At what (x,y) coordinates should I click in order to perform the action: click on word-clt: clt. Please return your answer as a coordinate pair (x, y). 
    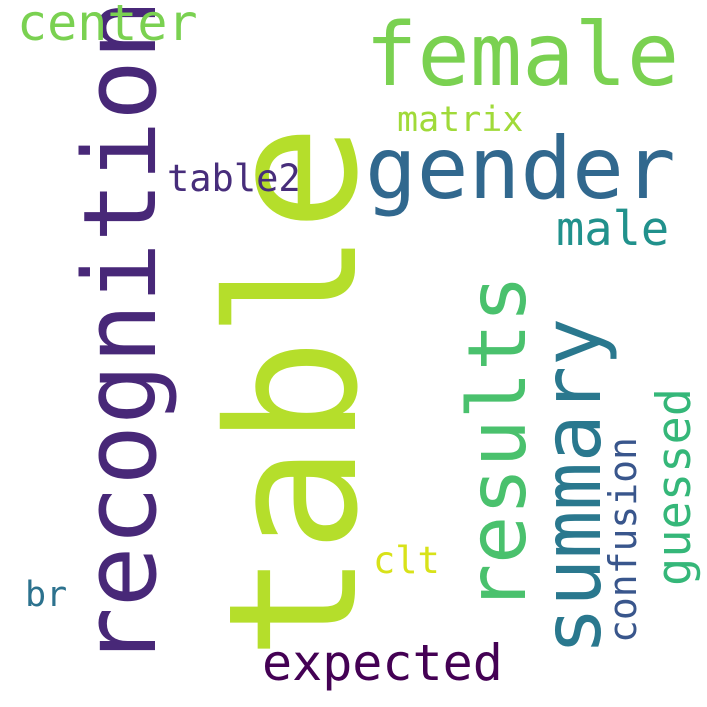
    Looking at the image, I should click on (406, 560).